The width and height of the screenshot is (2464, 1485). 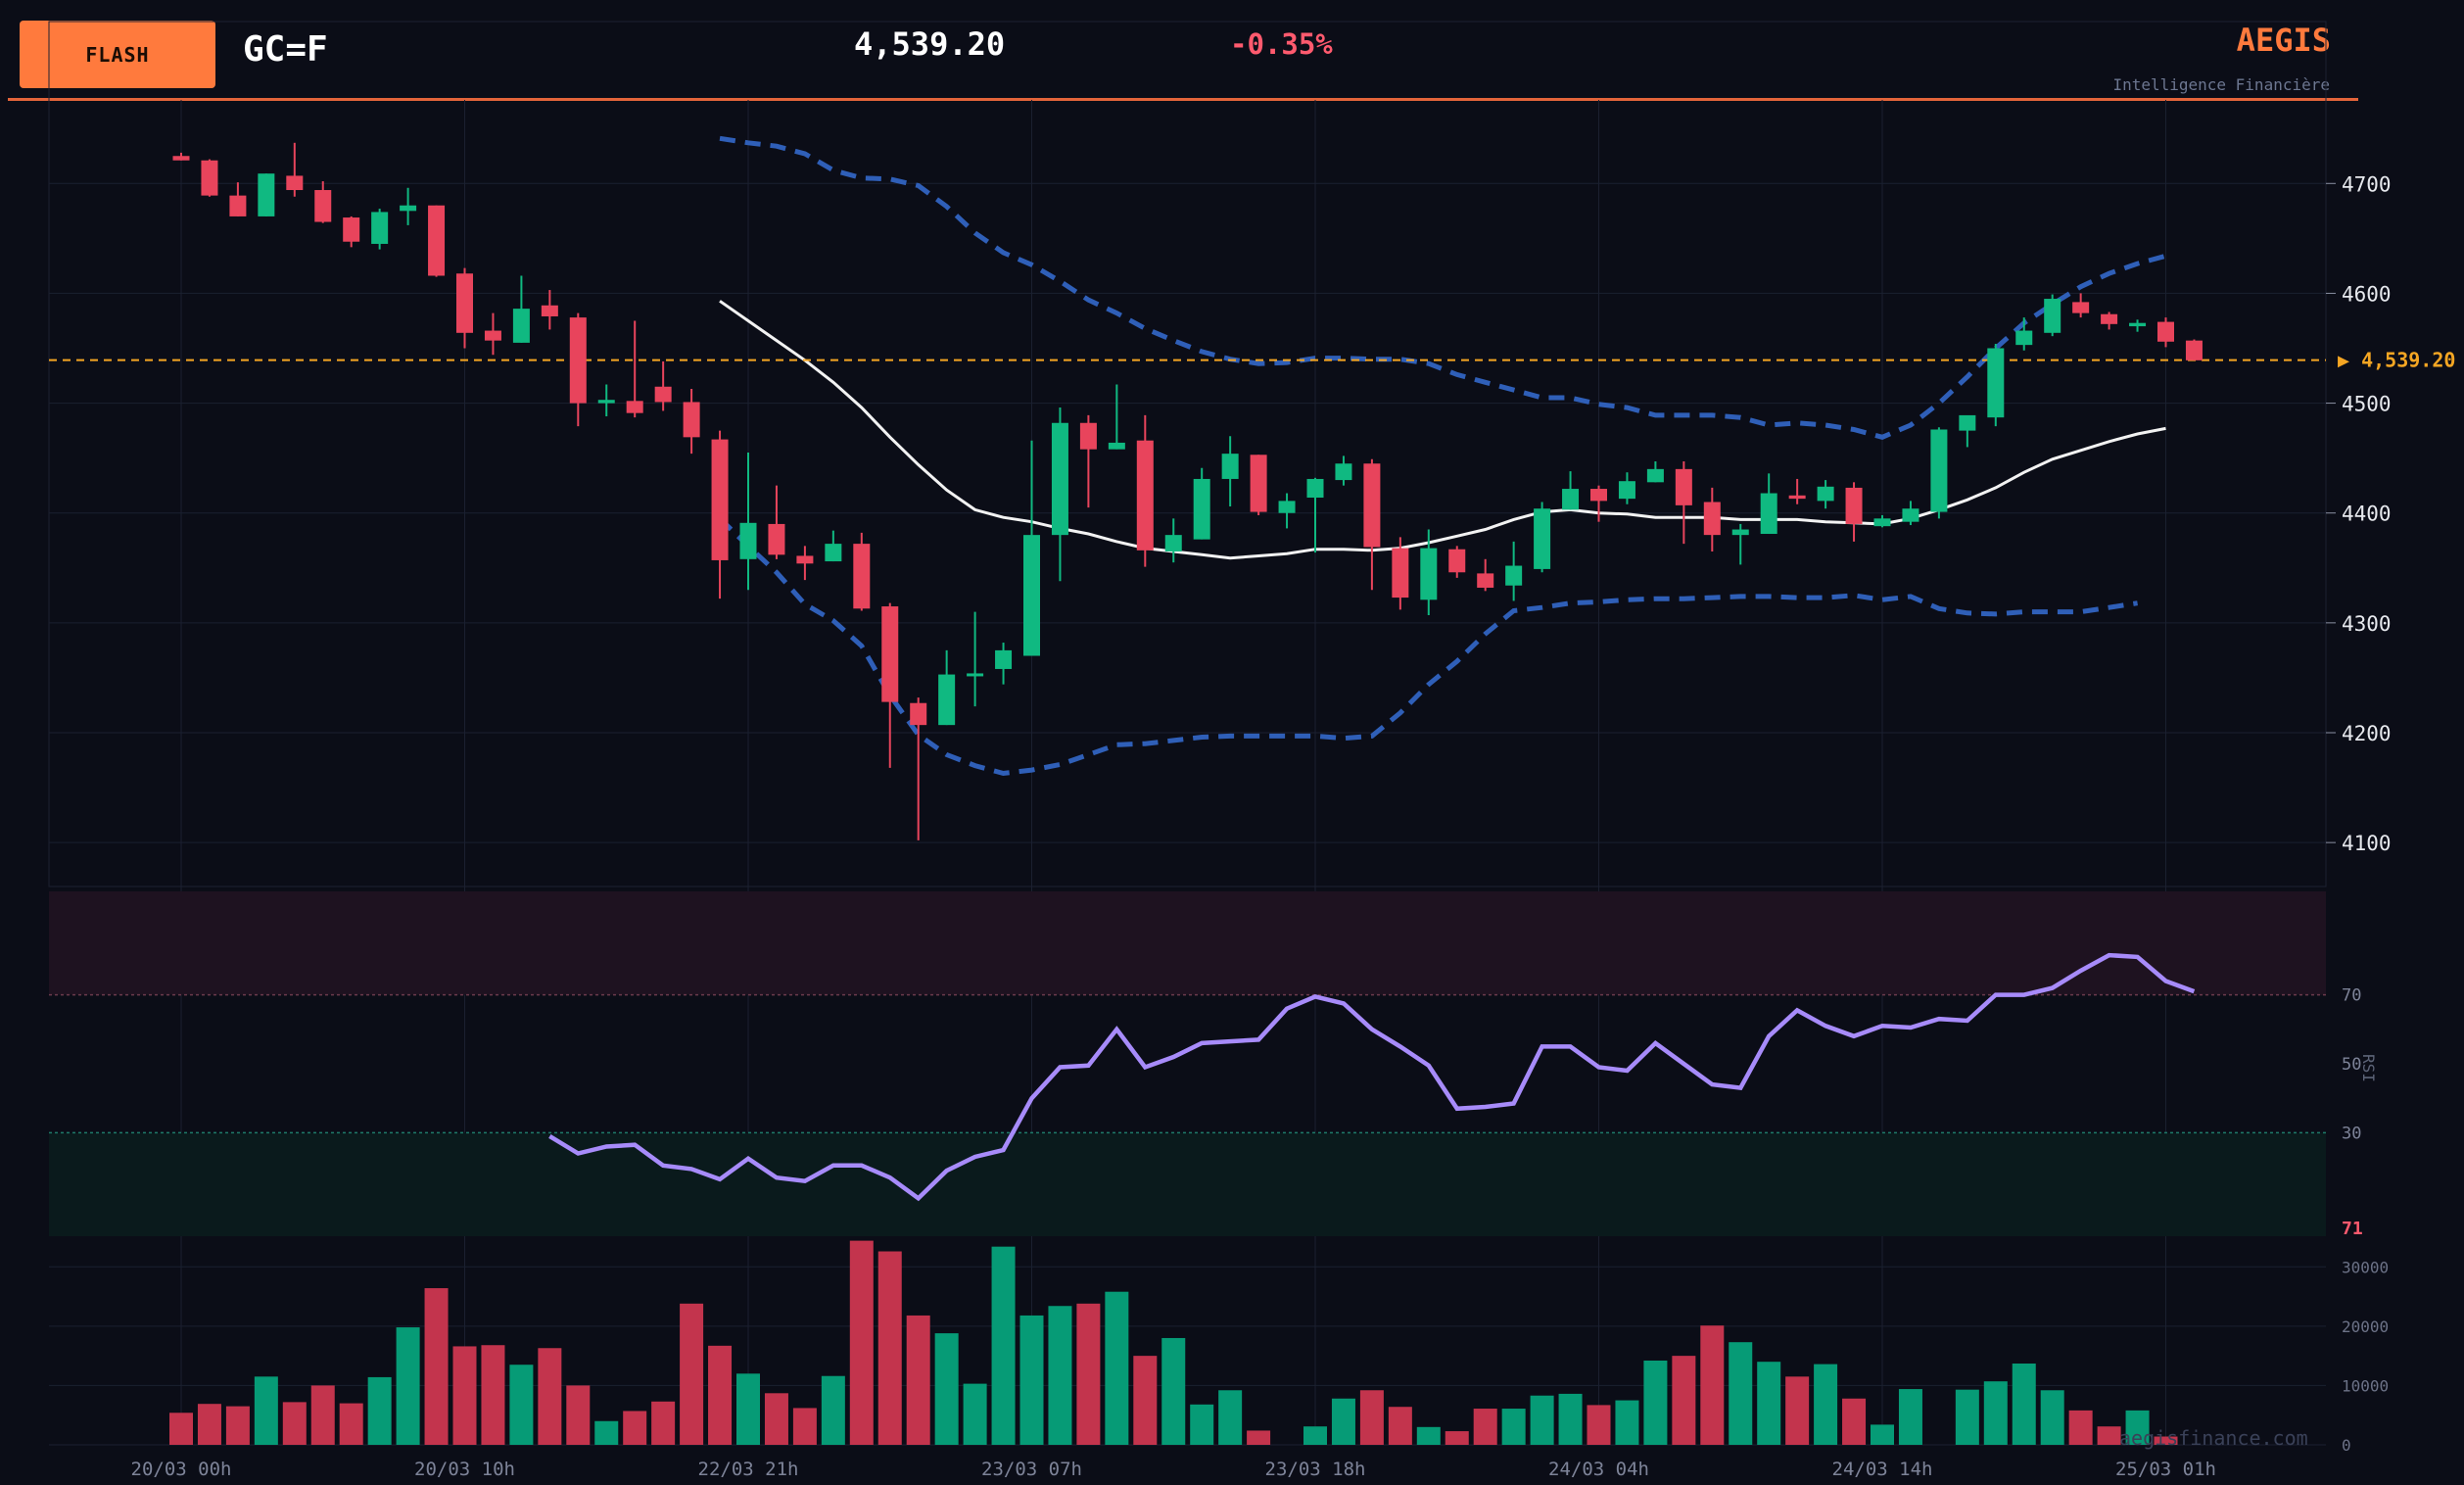 I want to click on price-tick-label: 4100, so click(x=2367, y=844).